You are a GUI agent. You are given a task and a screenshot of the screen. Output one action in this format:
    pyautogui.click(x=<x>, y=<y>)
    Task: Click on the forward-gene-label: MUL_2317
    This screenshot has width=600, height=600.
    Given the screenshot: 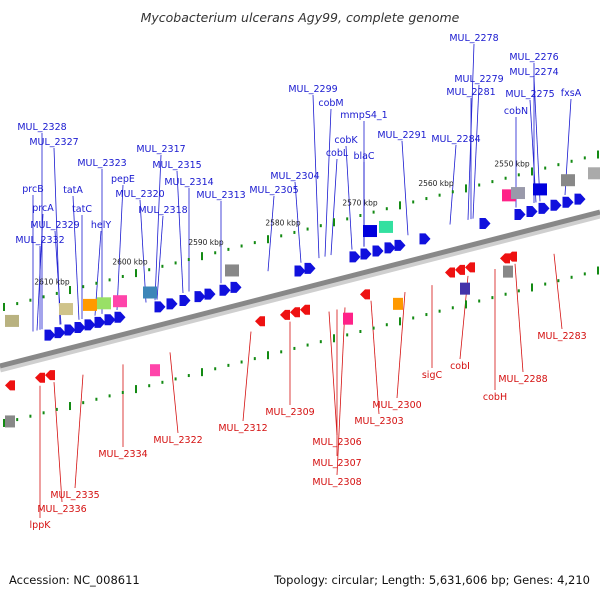 What is the action you would take?
    pyautogui.click(x=160, y=149)
    